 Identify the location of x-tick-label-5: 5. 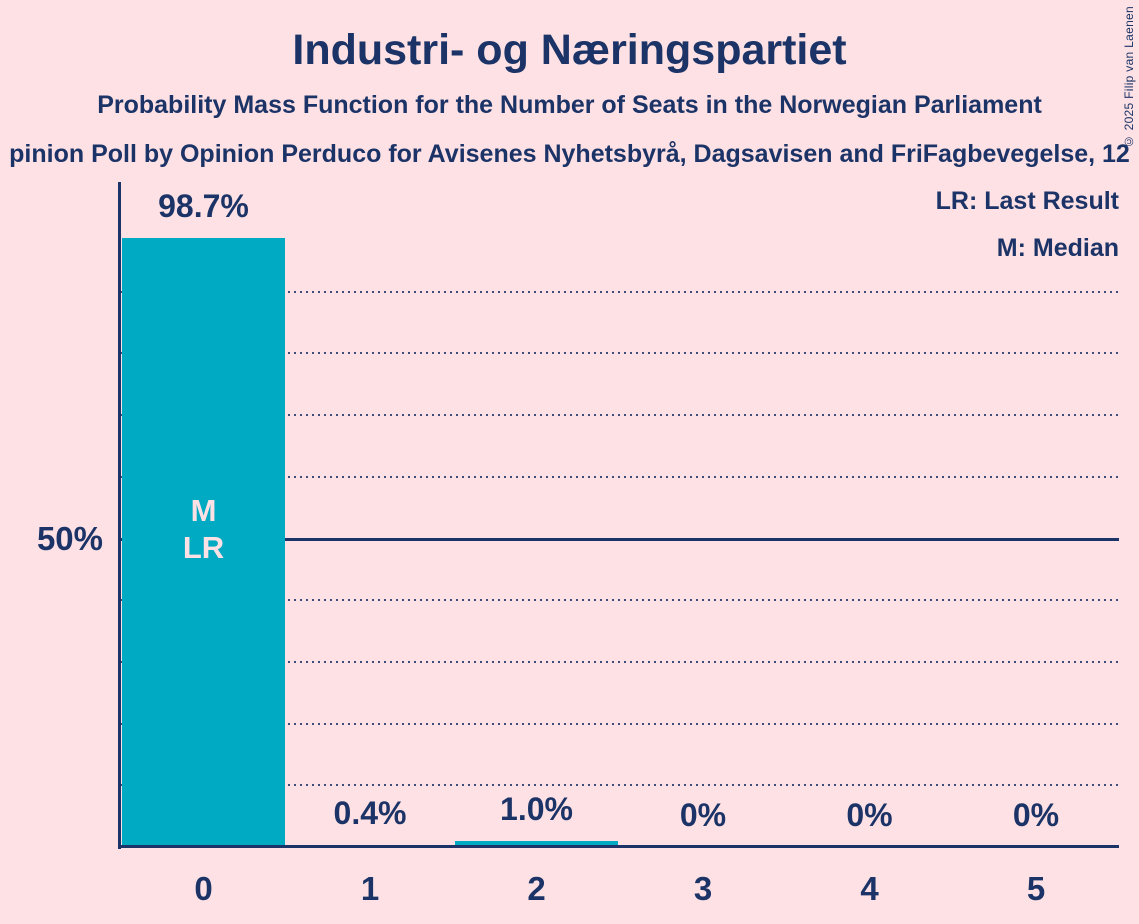
(1036, 888).